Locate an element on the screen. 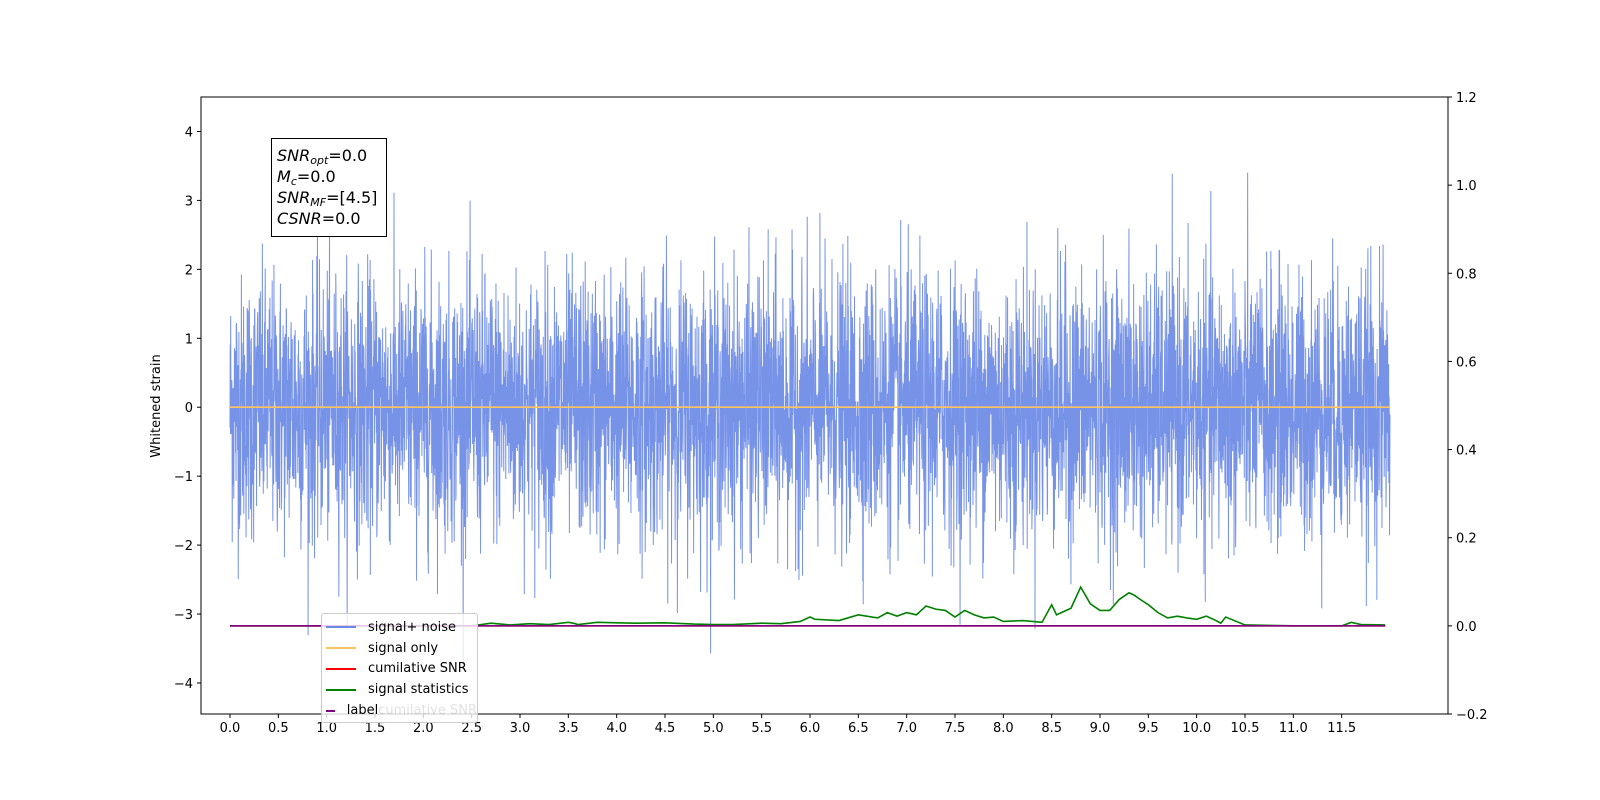 This screenshot has width=1600, height=800. info-box: SNRopt=0.0 Mc=0.0 SNRMF=[4.5] CSNR=0.0 is located at coordinates (329, 187).